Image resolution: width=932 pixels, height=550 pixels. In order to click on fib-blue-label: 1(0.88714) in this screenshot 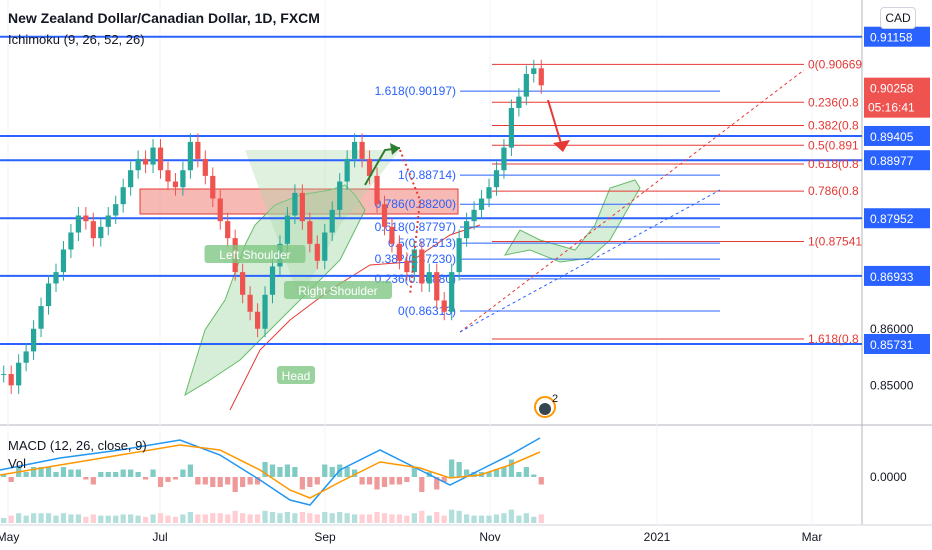, I will do `click(427, 175)`.